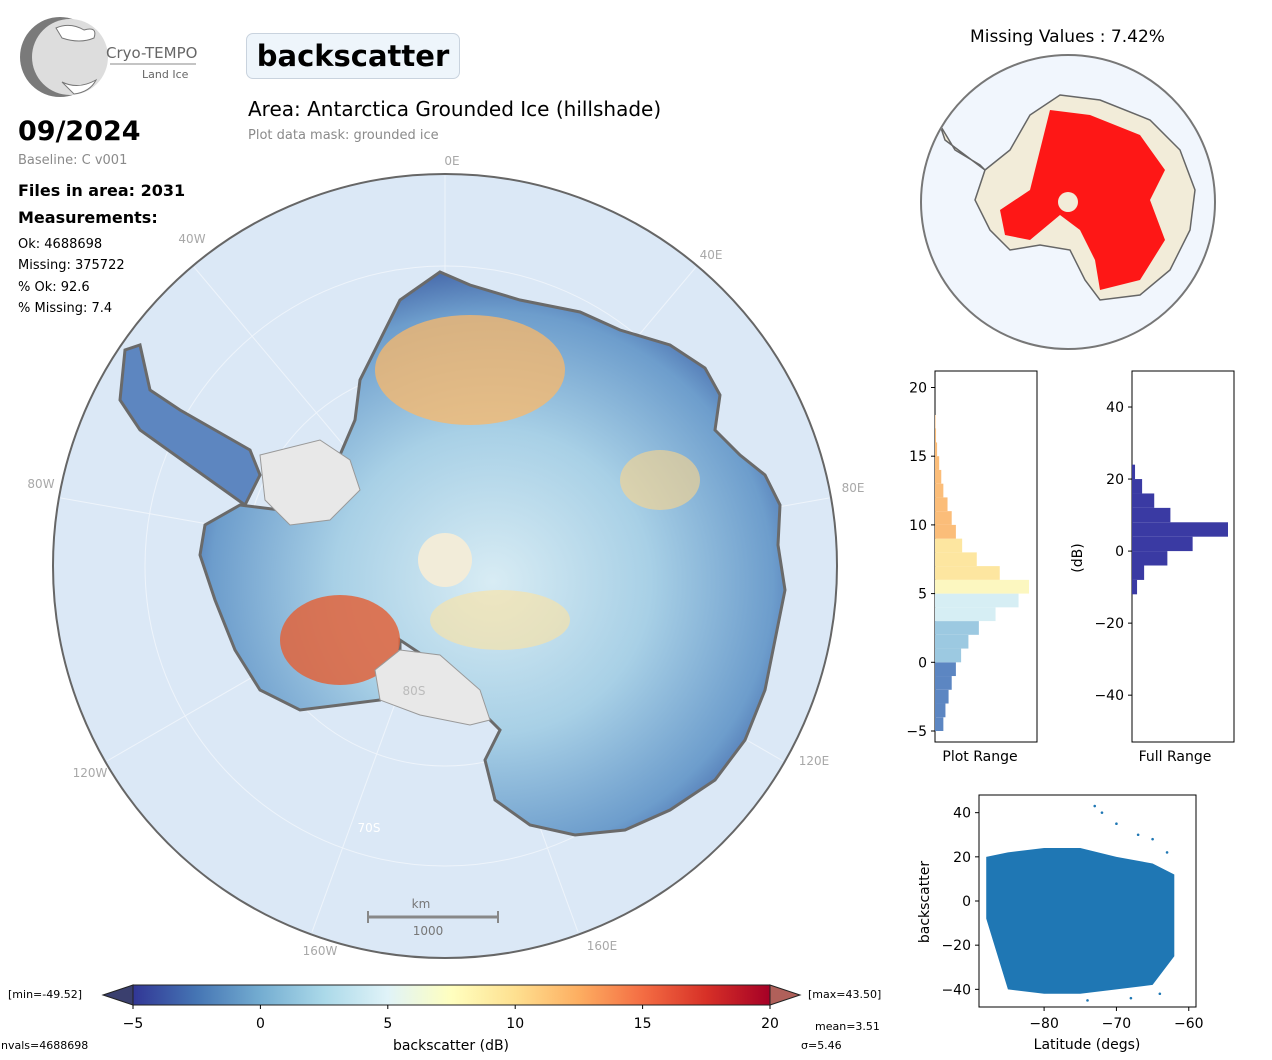 This screenshot has width=1272, height=1060. What do you see at coordinates (428, 931) in the screenshot?
I see `scale-bar-value: 1000` at bounding box center [428, 931].